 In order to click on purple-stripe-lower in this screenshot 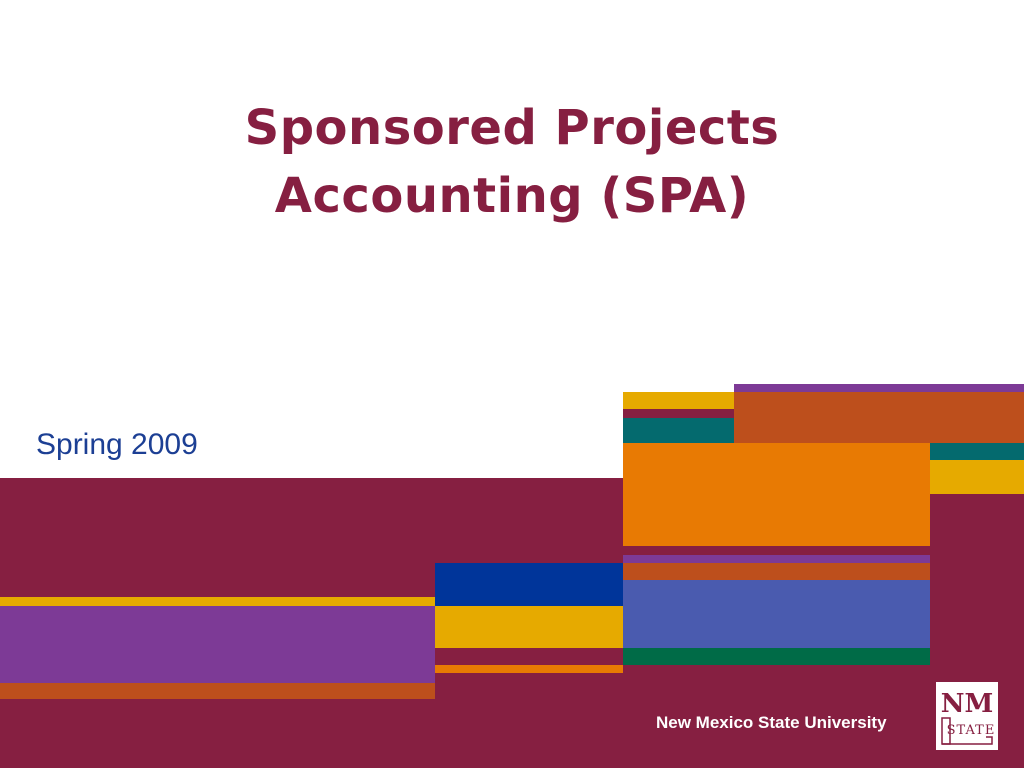, I will do `click(776, 559)`.